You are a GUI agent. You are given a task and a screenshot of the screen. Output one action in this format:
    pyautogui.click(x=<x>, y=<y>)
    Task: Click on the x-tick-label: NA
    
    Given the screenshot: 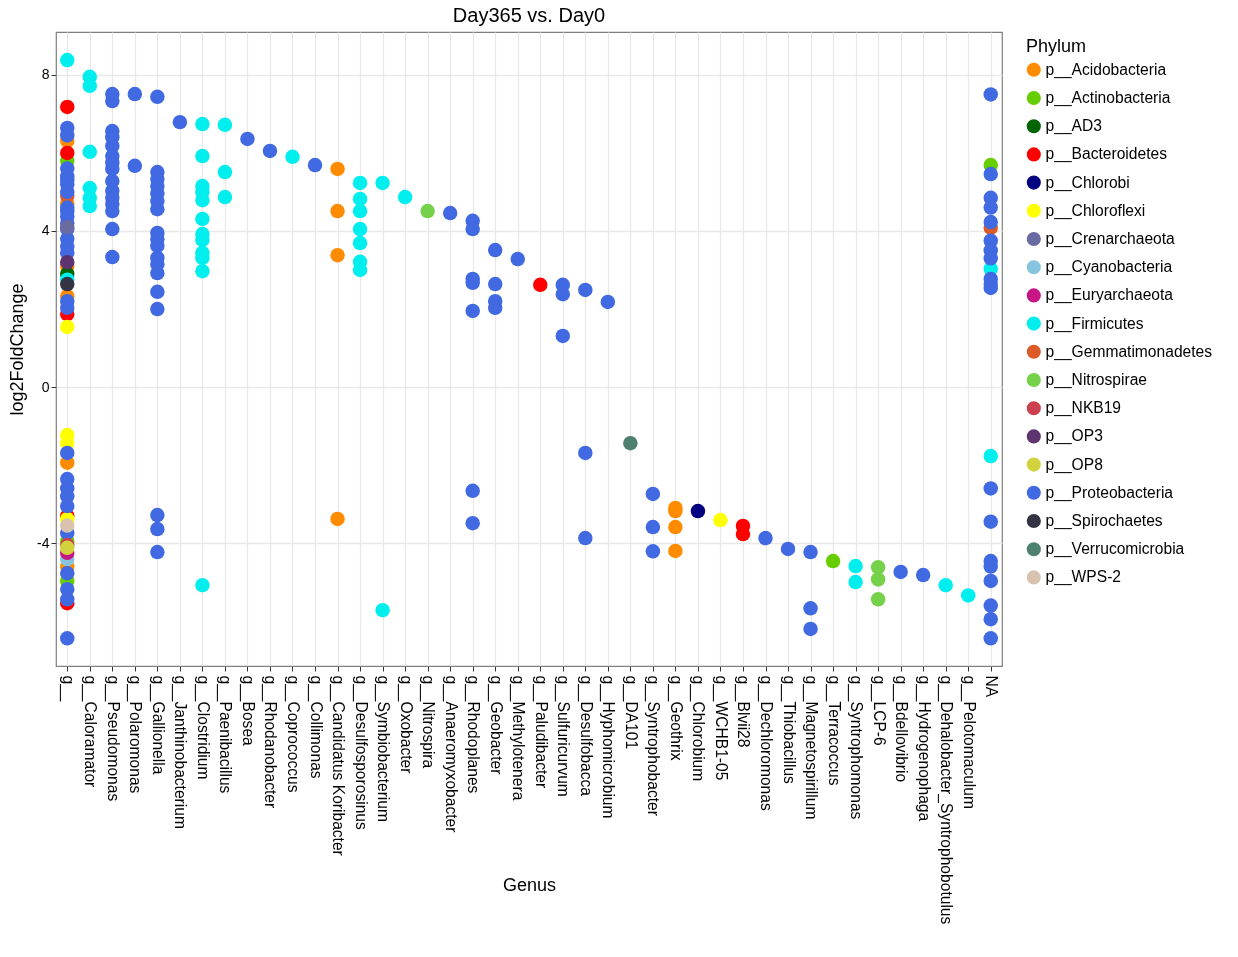 What is the action you would take?
    pyautogui.click(x=992, y=686)
    